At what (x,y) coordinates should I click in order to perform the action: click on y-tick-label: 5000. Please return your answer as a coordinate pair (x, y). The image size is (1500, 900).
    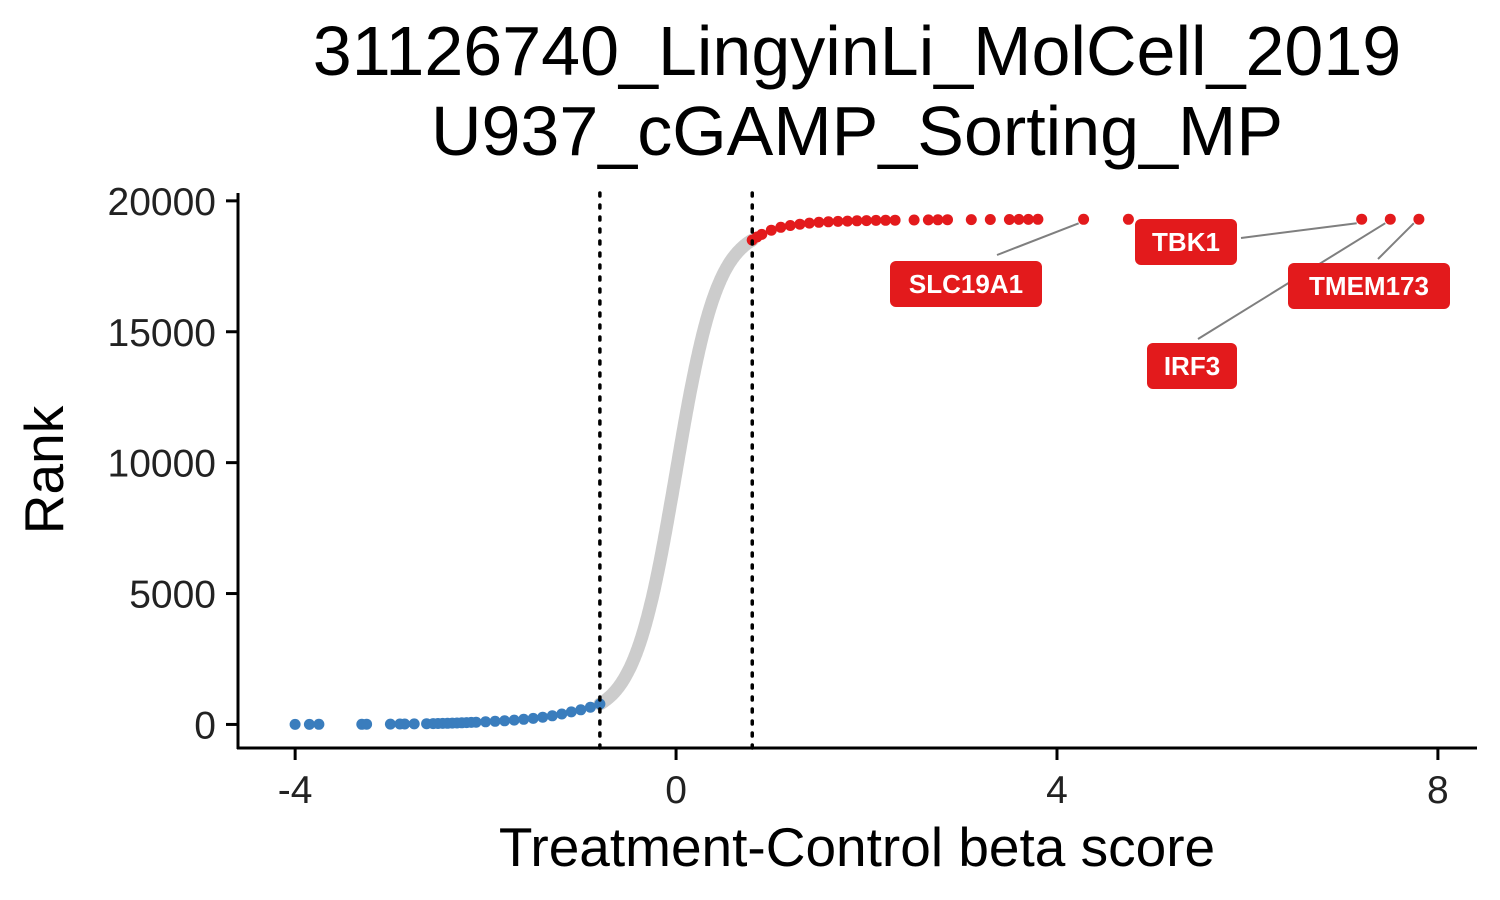
    Looking at the image, I should click on (172, 595).